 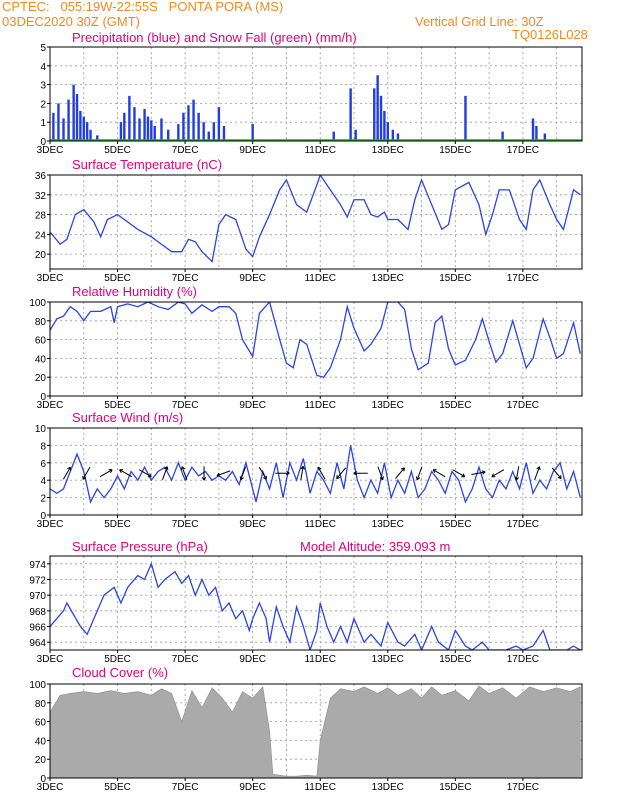 I want to click on y-tick-label: 2, so click(x=43, y=499).